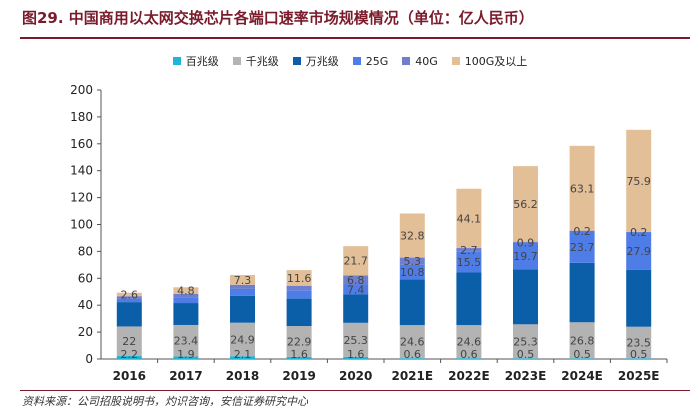 Image resolution: width=700 pixels, height=415 pixels. What do you see at coordinates (85, 278) in the screenshot?
I see `y-tick-label: 60` at bounding box center [85, 278].